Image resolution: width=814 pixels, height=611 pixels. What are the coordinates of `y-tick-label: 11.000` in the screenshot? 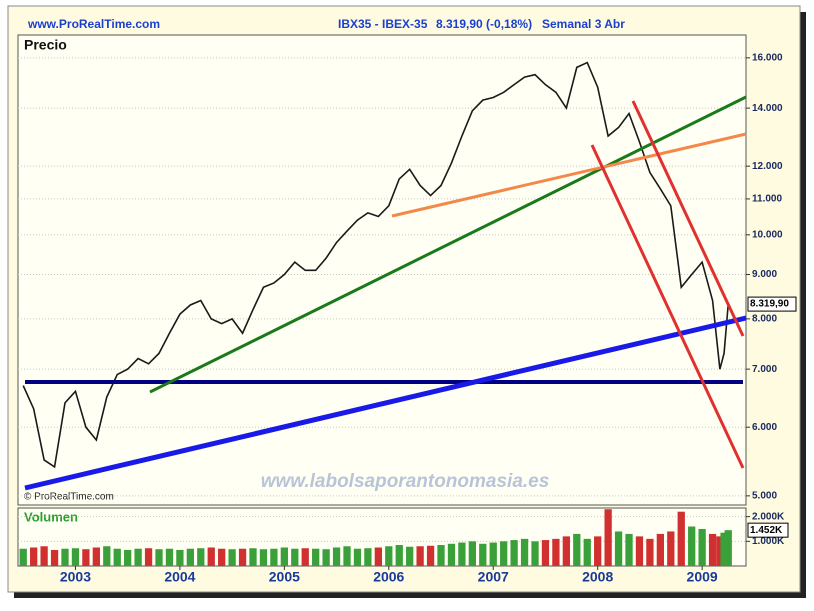 It's located at (767, 199).